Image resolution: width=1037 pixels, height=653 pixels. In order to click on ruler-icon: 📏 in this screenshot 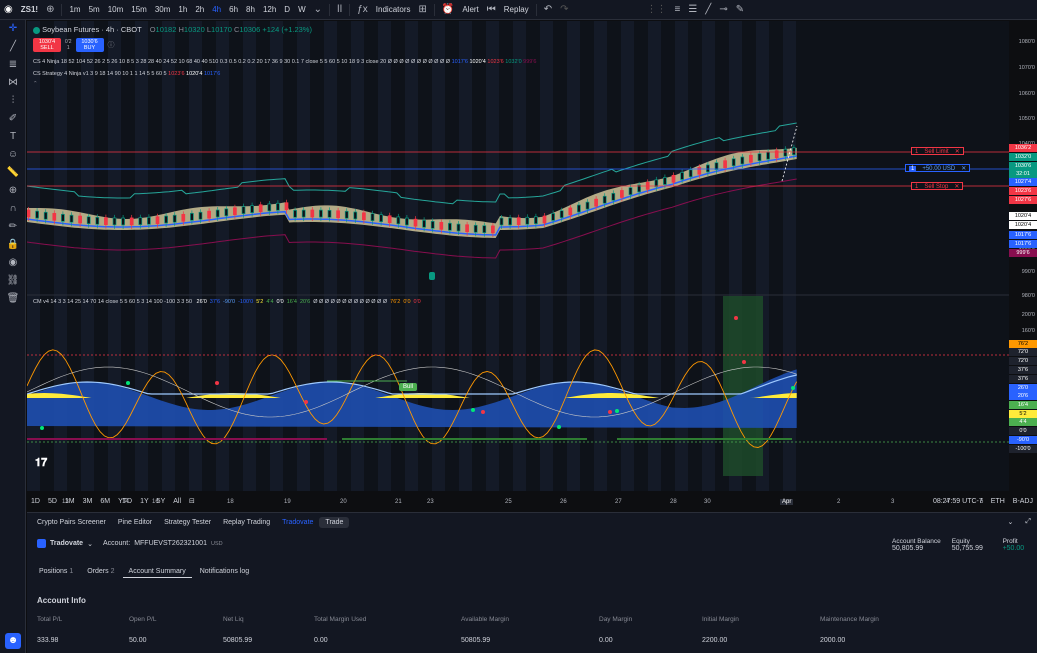, I will do `click(13, 172)`.